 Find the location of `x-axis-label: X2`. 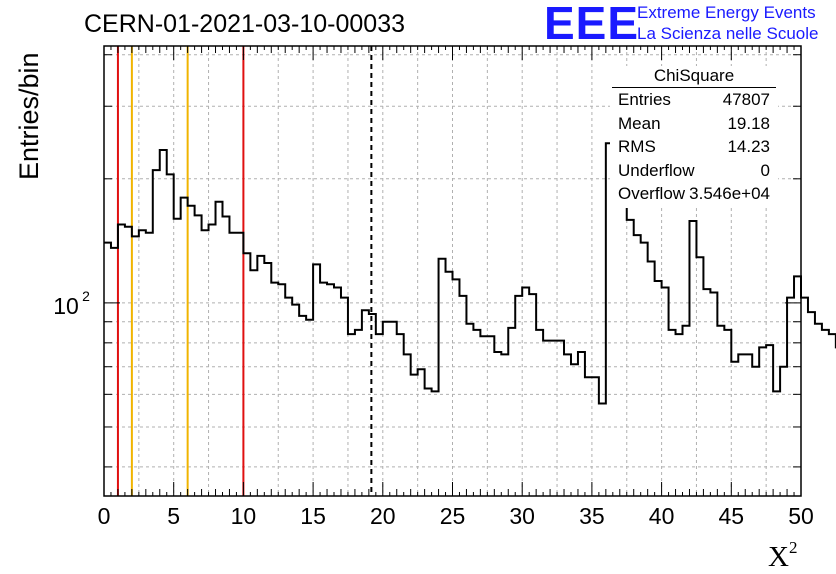

x-axis-label: X2 is located at coordinates (782, 556).